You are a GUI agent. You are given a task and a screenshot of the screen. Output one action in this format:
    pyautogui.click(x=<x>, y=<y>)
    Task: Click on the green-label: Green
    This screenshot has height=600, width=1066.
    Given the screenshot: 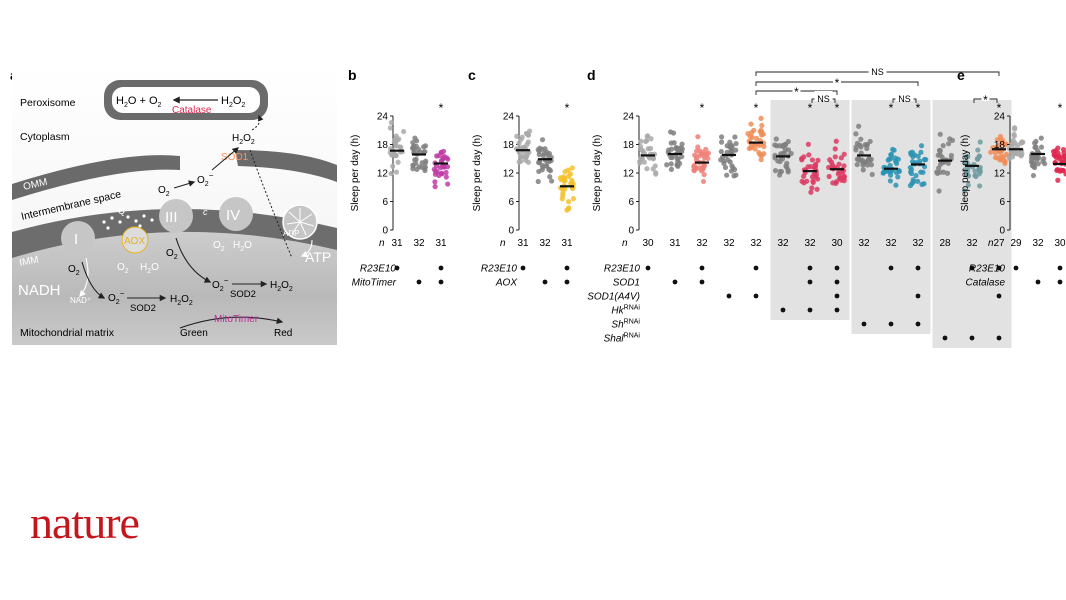 What is the action you would take?
    pyautogui.click(x=194, y=333)
    